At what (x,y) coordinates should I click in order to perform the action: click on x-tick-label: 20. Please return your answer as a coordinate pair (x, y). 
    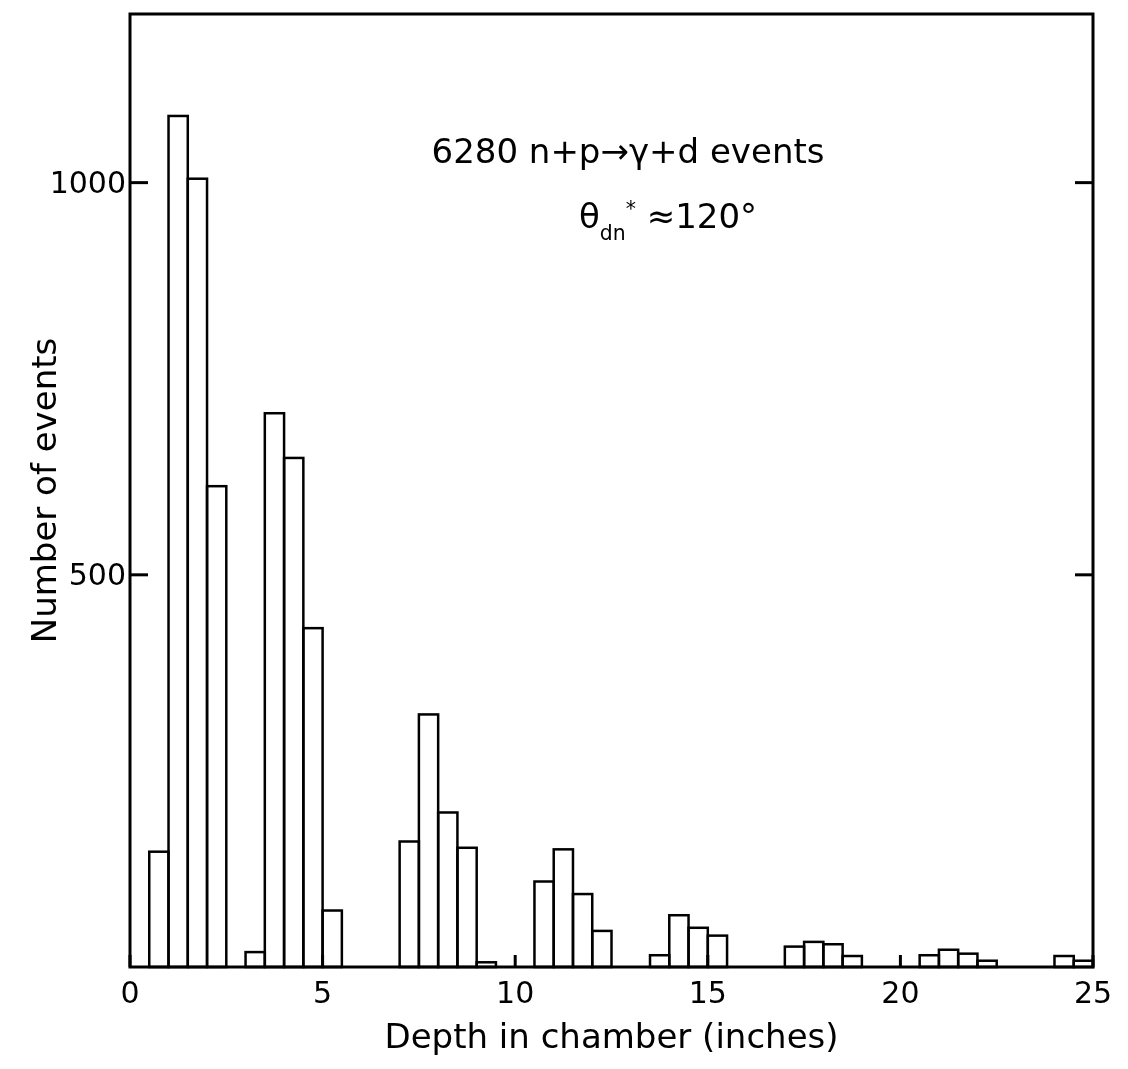
    Looking at the image, I should click on (900, 992).